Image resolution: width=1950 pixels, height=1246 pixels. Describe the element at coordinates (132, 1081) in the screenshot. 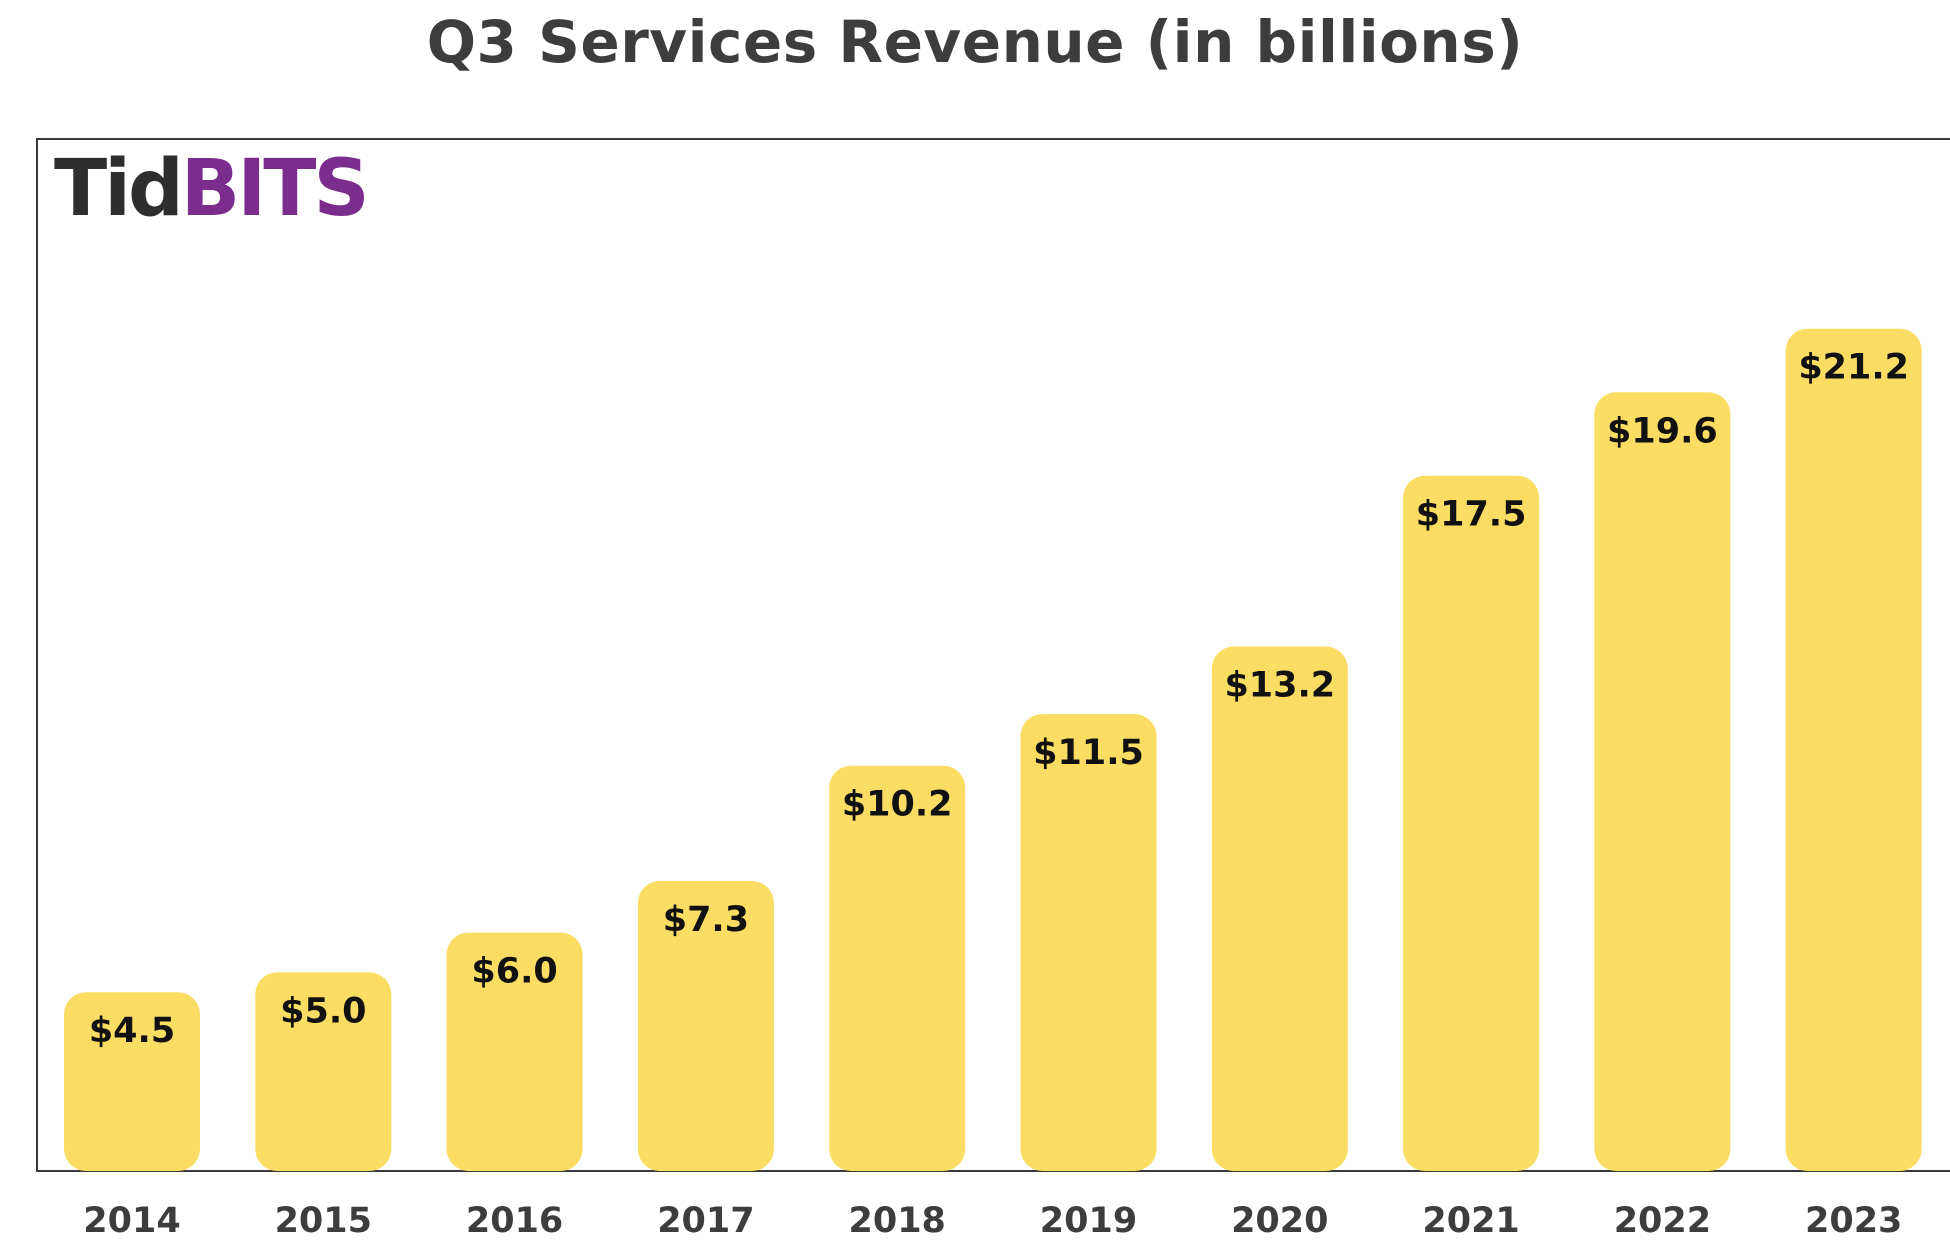

I see `bar-2014` at that location.